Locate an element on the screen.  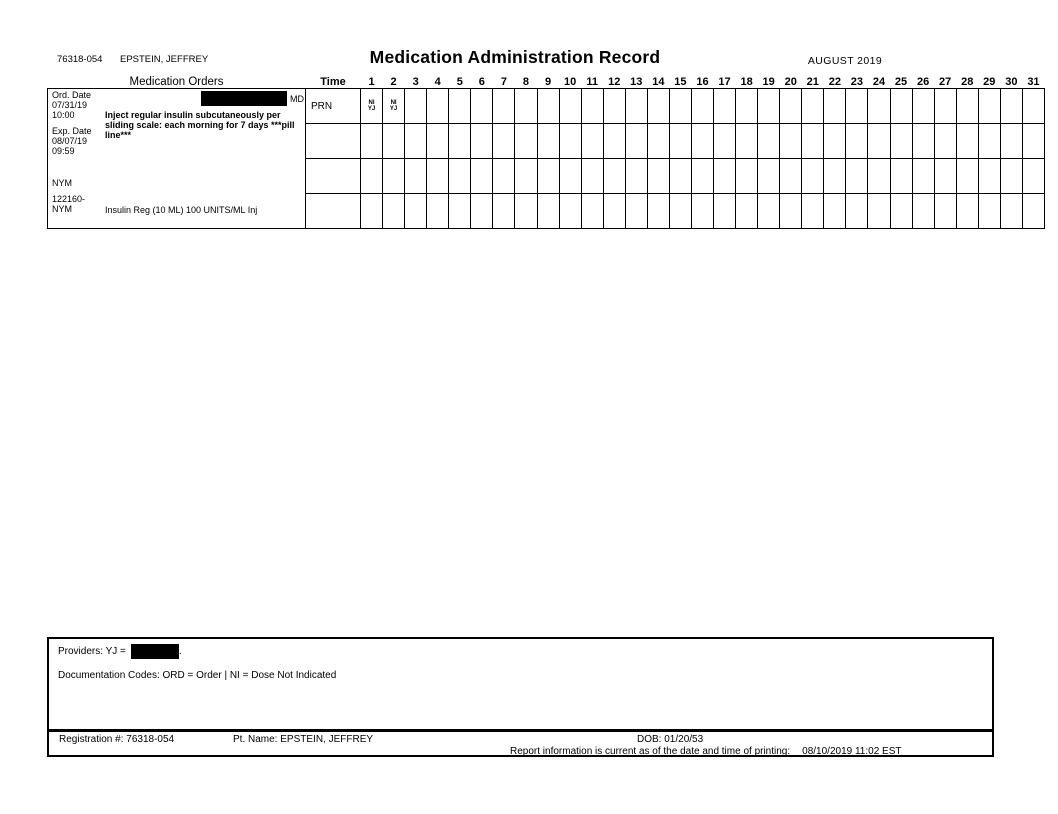
day-cell: NI YJ is located at coordinates (394, 106).